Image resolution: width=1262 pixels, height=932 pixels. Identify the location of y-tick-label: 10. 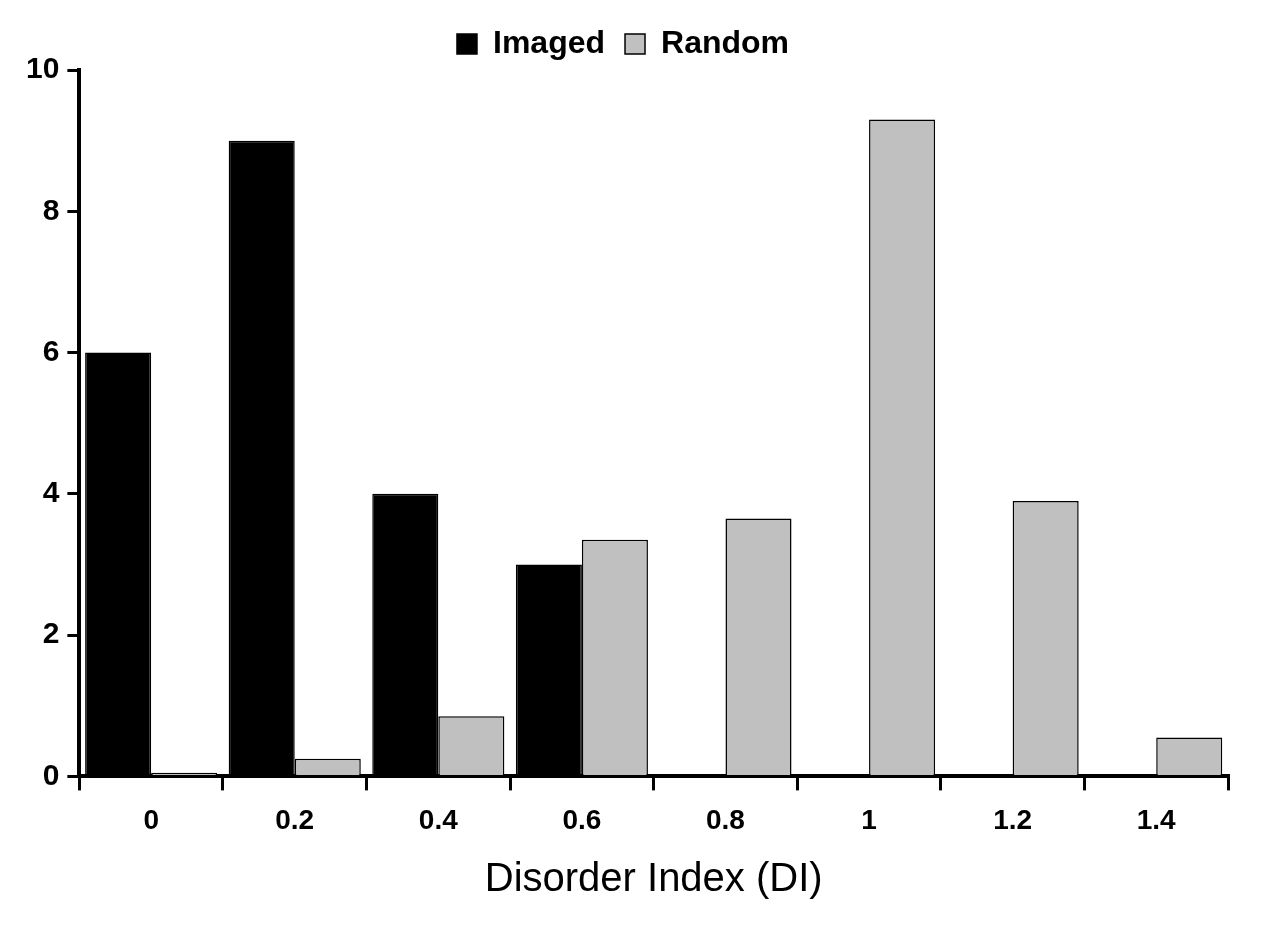
(42, 68).